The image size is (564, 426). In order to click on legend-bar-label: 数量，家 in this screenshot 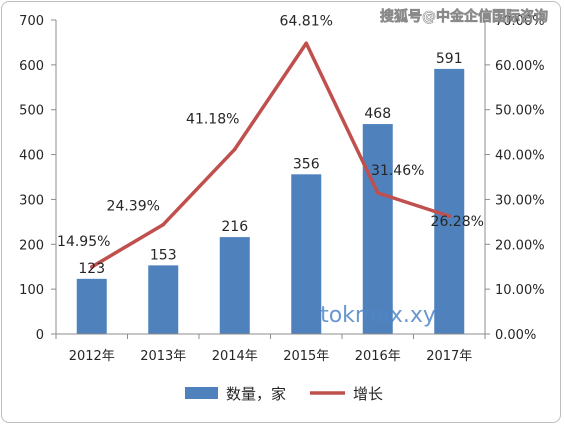, I will do `click(256, 394)`.